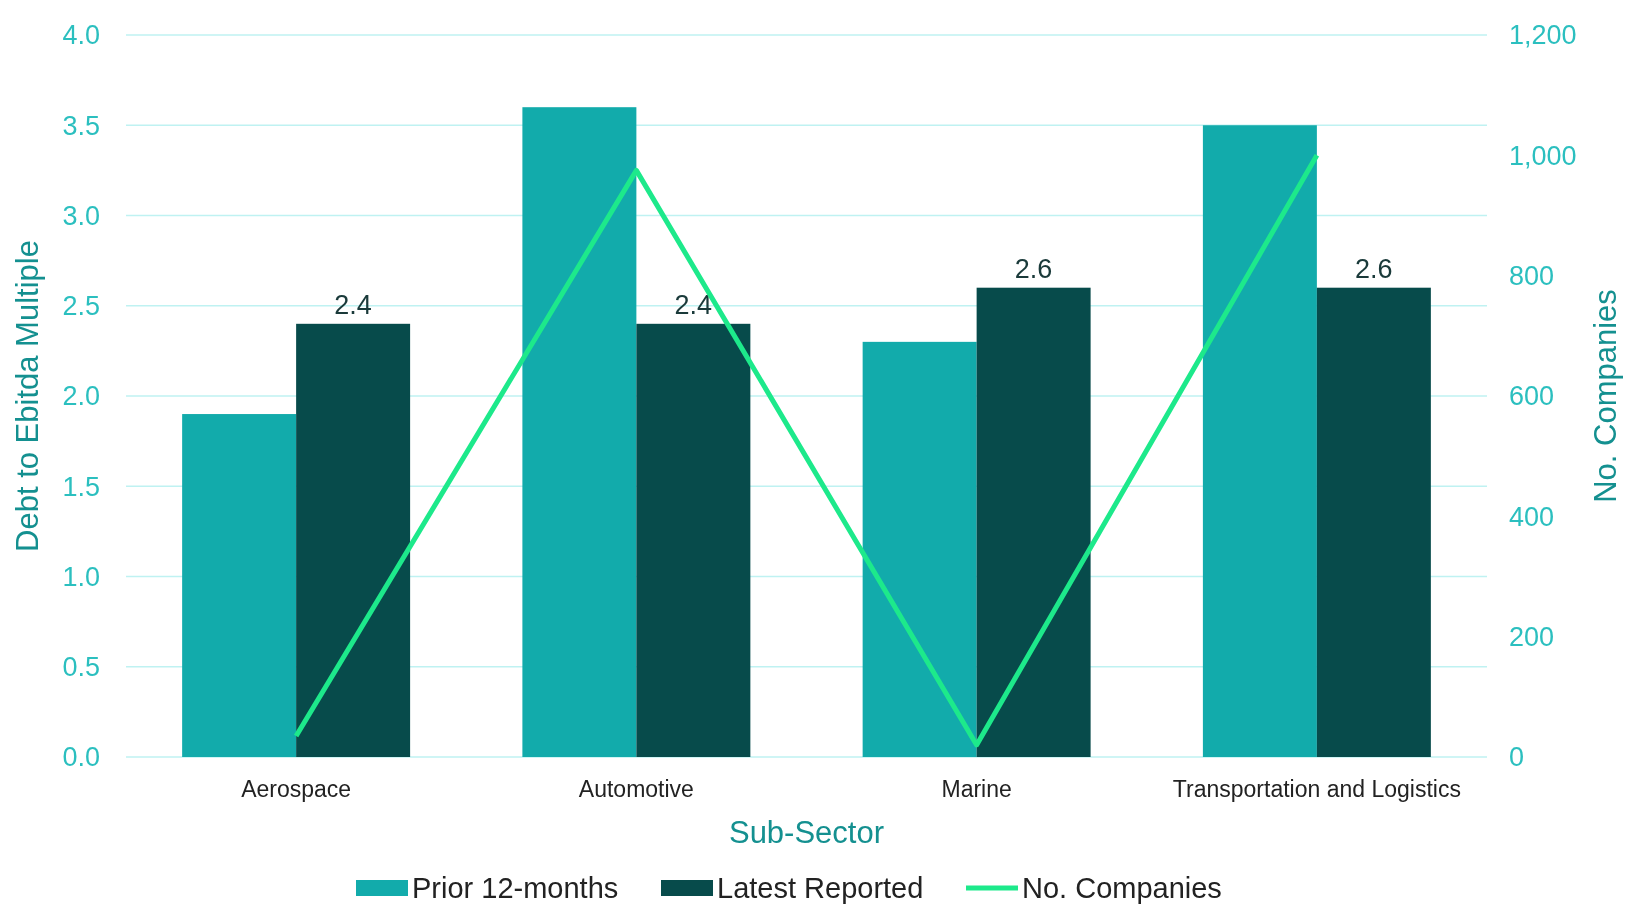 Image resolution: width=1635 pixels, height=920 pixels. I want to click on y2-tick-label: 800, so click(1532, 276).